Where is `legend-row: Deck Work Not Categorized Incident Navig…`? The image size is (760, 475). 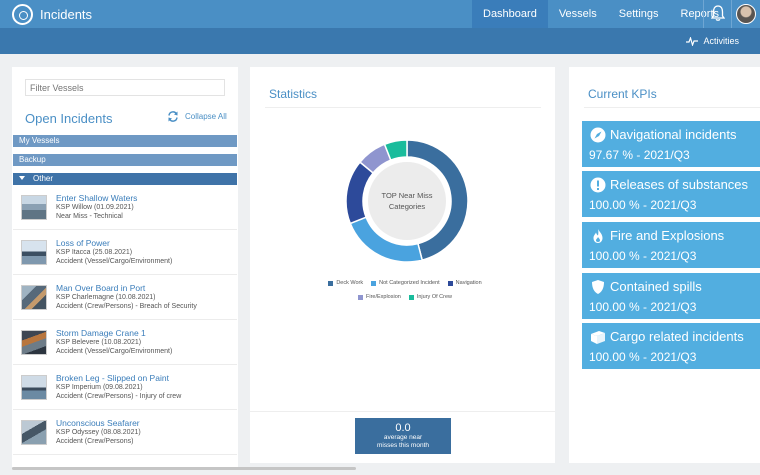
legend-row: Deck Work Not Categorized Incident Navig… is located at coordinates (405, 283).